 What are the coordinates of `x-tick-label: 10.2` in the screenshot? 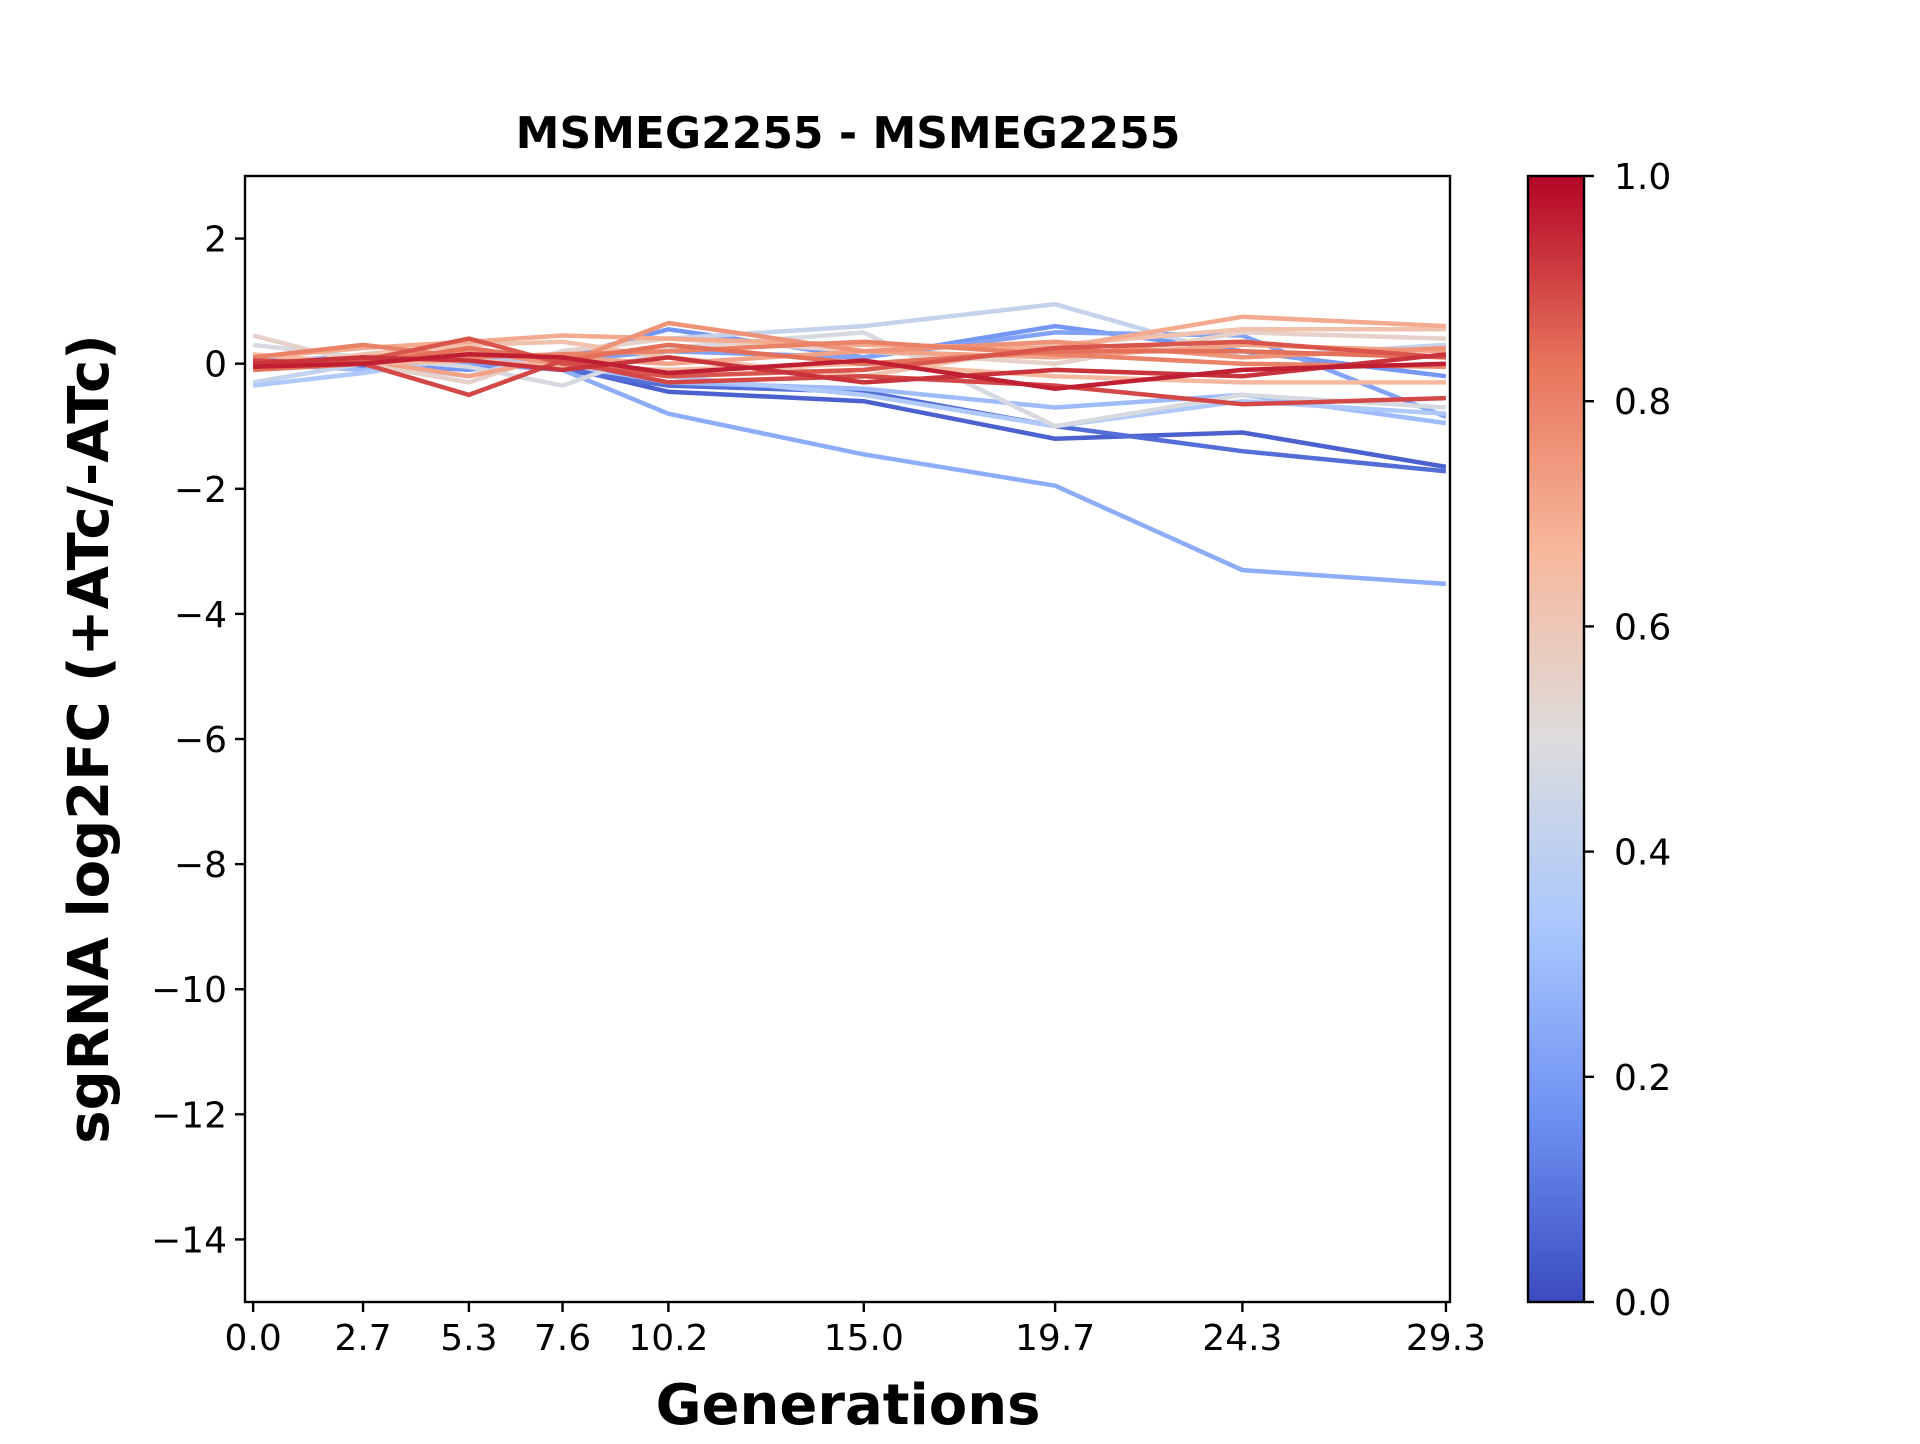 It's located at (668, 1338).